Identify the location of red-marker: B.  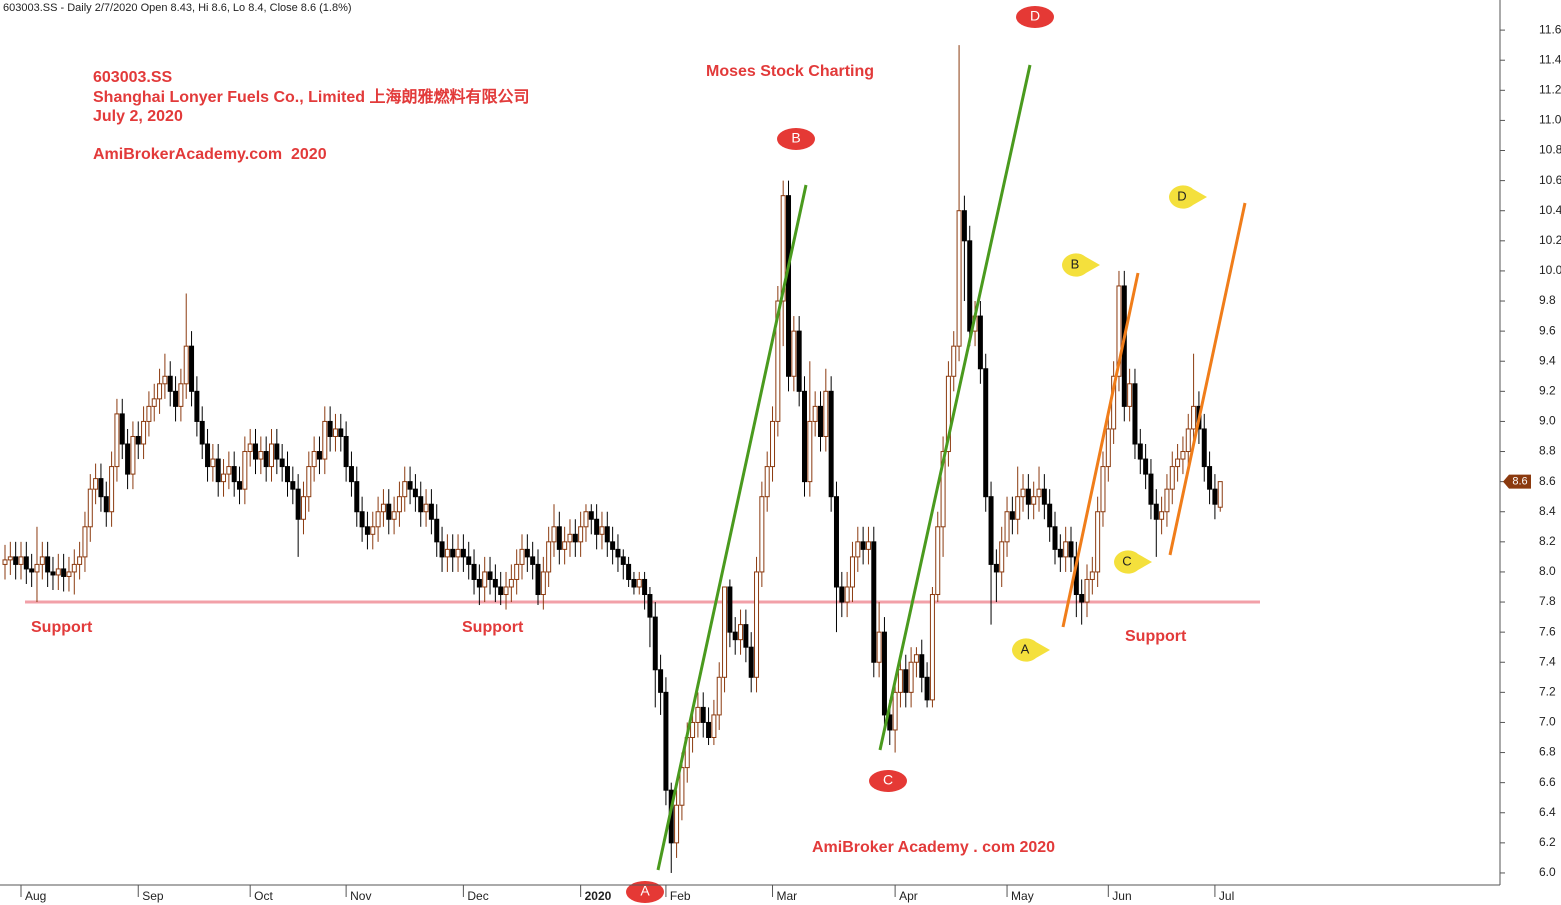
(796, 139).